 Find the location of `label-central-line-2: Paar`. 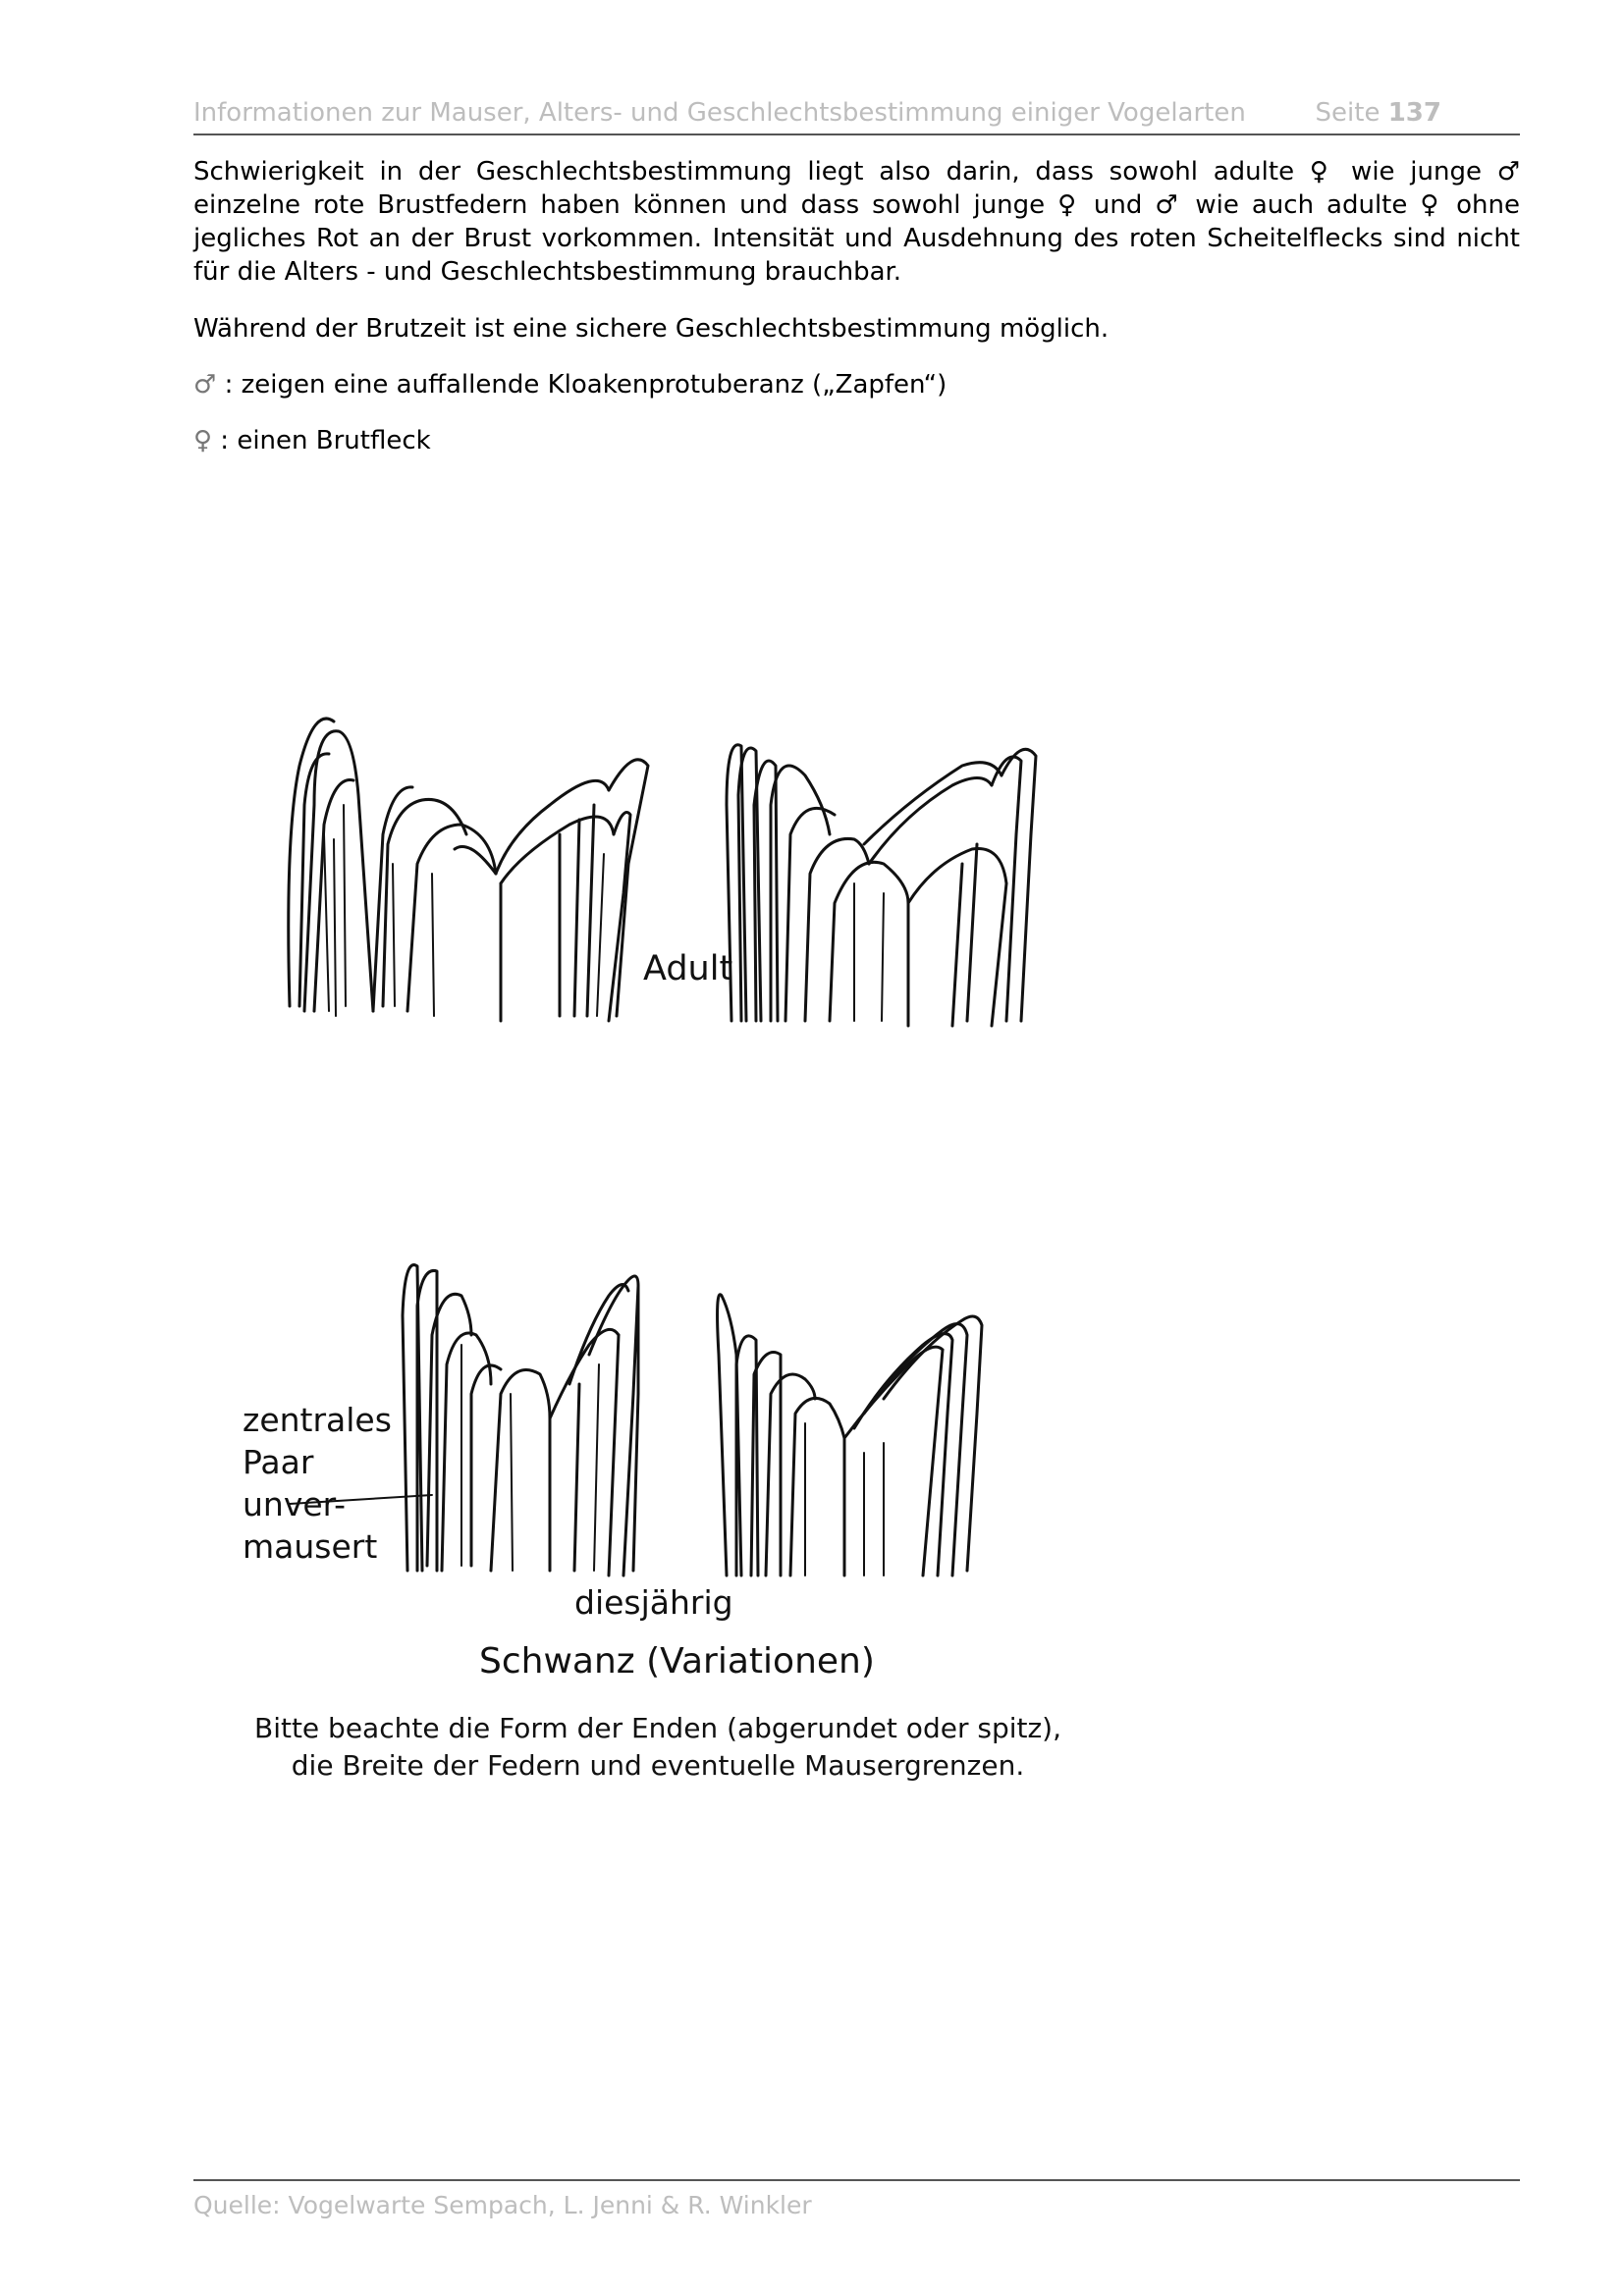

label-central-line-2: Paar is located at coordinates (278, 1462).